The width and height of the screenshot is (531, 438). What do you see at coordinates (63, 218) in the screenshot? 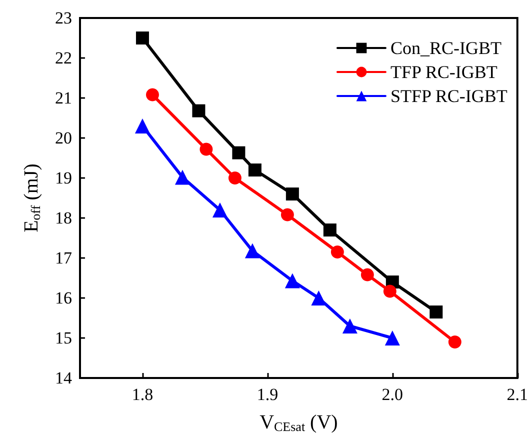
I see `y-tick-label: 18` at bounding box center [63, 218].